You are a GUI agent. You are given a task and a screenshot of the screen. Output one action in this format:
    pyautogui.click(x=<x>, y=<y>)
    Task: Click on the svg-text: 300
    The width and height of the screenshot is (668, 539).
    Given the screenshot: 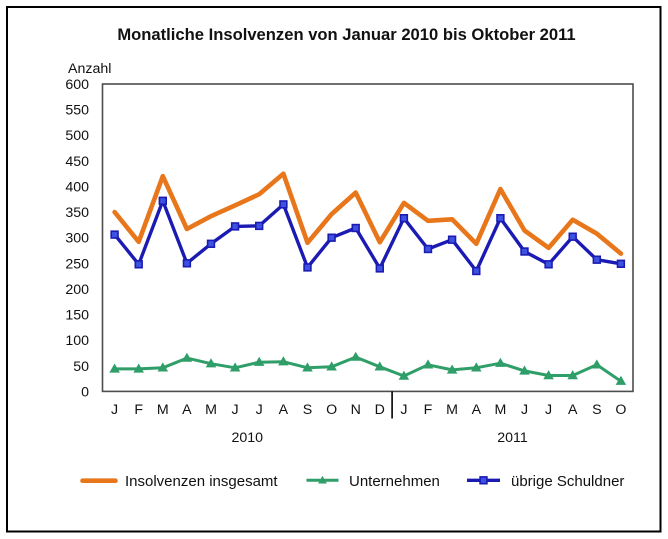 What is the action you would take?
    pyautogui.click(x=77, y=239)
    